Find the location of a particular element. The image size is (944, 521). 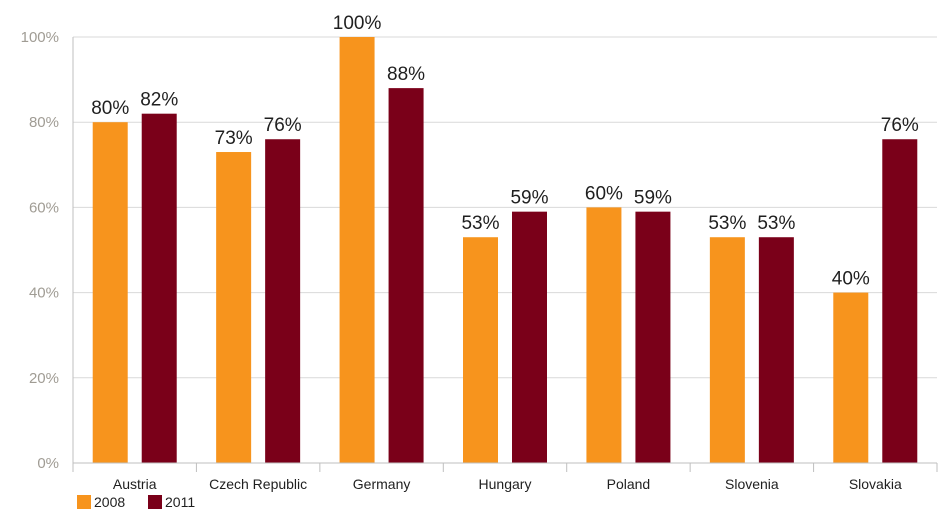

legend: 2008 2011 is located at coordinates (136, 502).